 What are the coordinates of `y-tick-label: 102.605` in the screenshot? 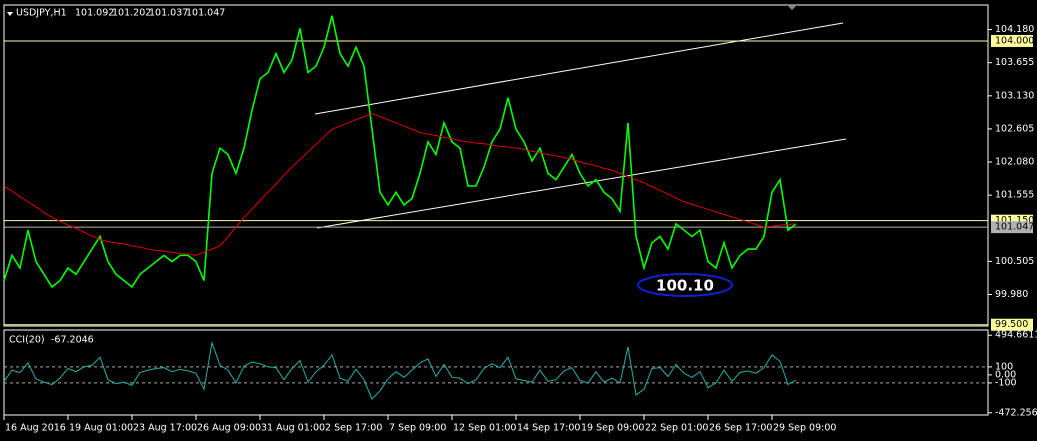 It's located at (1014, 128).